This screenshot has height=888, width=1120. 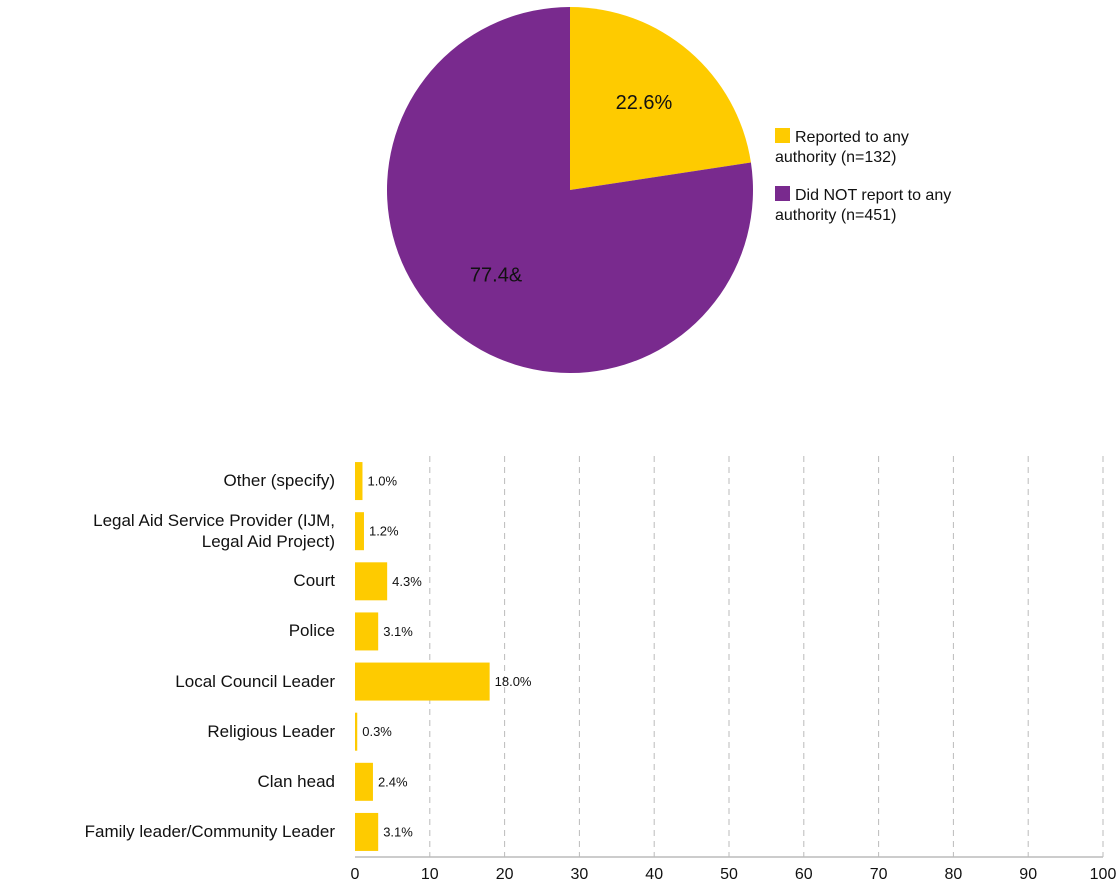 I want to click on category-text: Clan head, so click(x=296, y=781).